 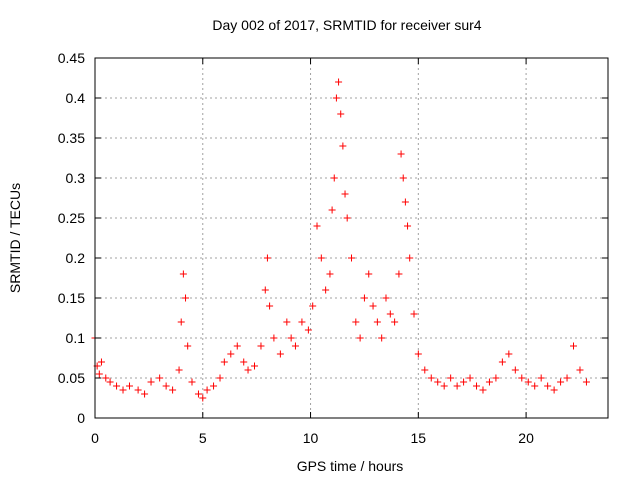 I want to click on y-tick-label: 0.4, so click(x=76, y=98).